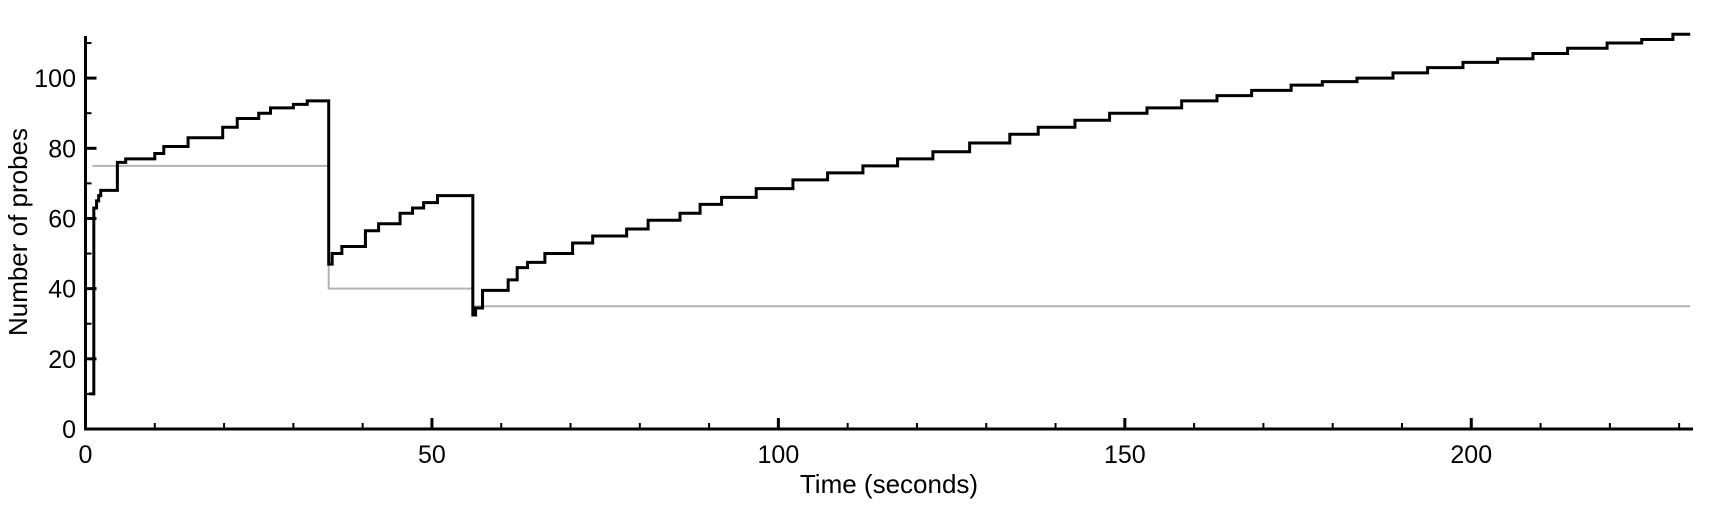  What do you see at coordinates (432, 455) in the screenshot?
I see `x-tick-label: 50` at bounding box center [432, 455].